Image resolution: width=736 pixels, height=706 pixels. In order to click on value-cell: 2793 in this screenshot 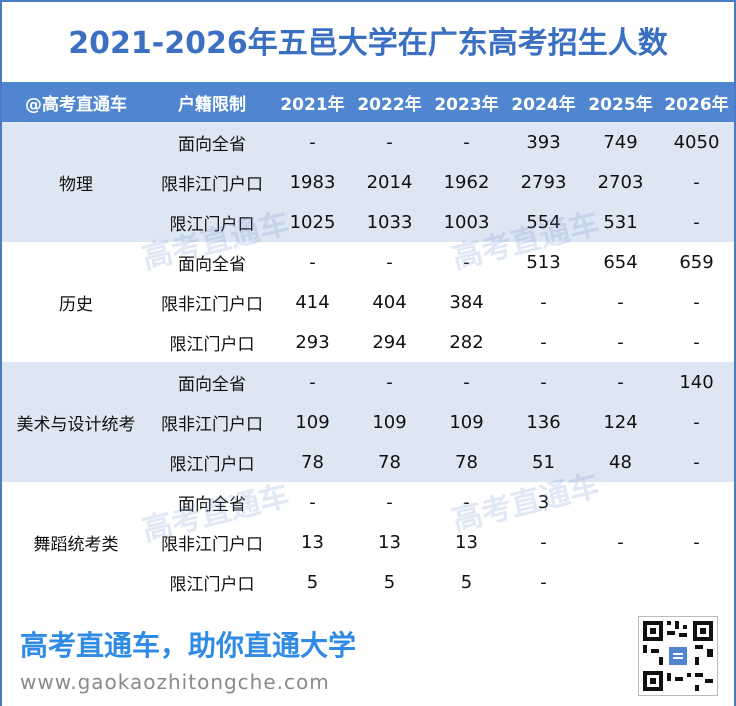, I will do `click(543, 182)`.